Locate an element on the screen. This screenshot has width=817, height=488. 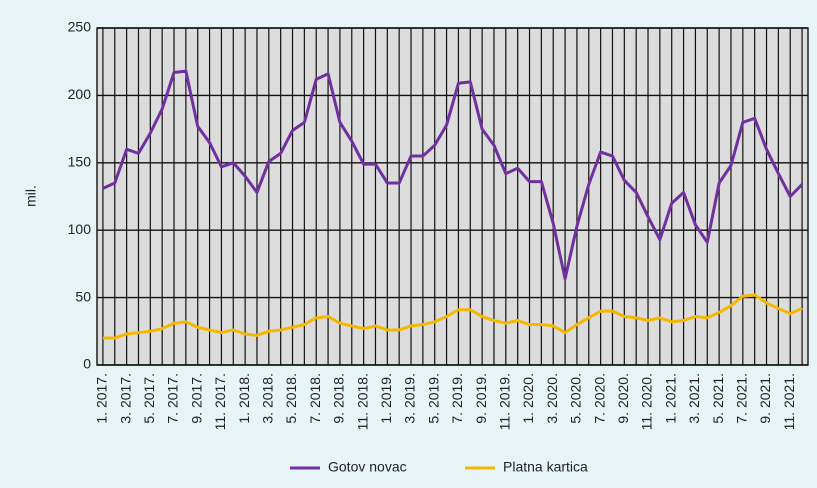
x-tick-label: 11. 2019. is located at coordinates (505, 401).